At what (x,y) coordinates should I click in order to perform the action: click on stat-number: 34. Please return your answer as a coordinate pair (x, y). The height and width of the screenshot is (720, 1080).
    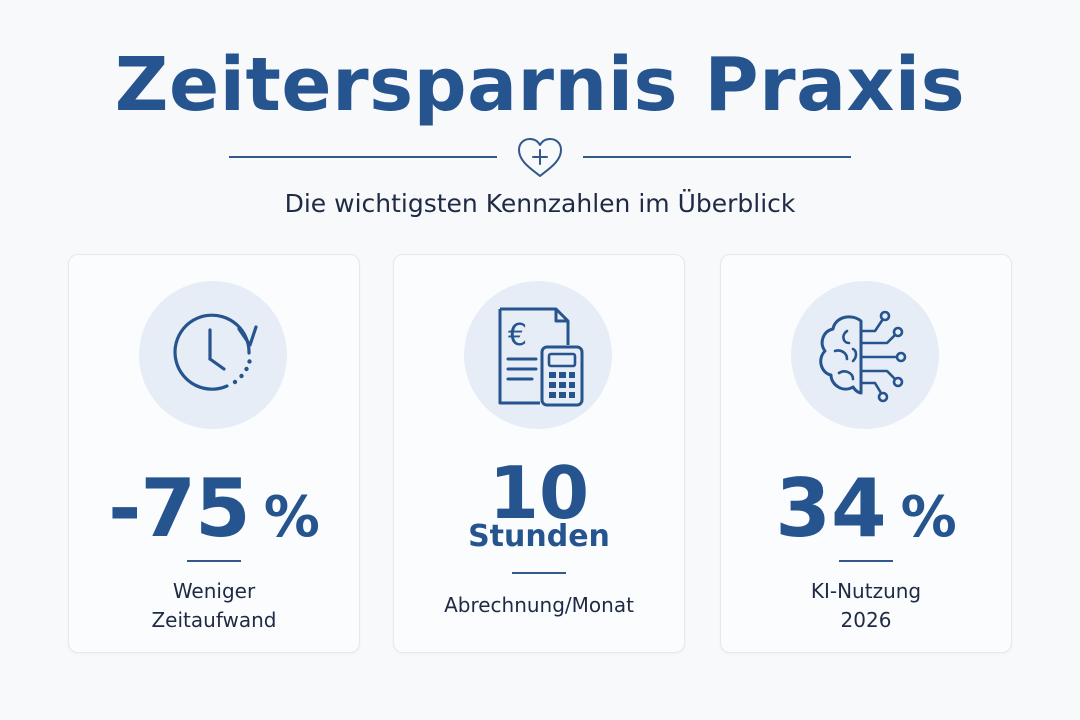
    Looking at the image, I should click on (831, 508).